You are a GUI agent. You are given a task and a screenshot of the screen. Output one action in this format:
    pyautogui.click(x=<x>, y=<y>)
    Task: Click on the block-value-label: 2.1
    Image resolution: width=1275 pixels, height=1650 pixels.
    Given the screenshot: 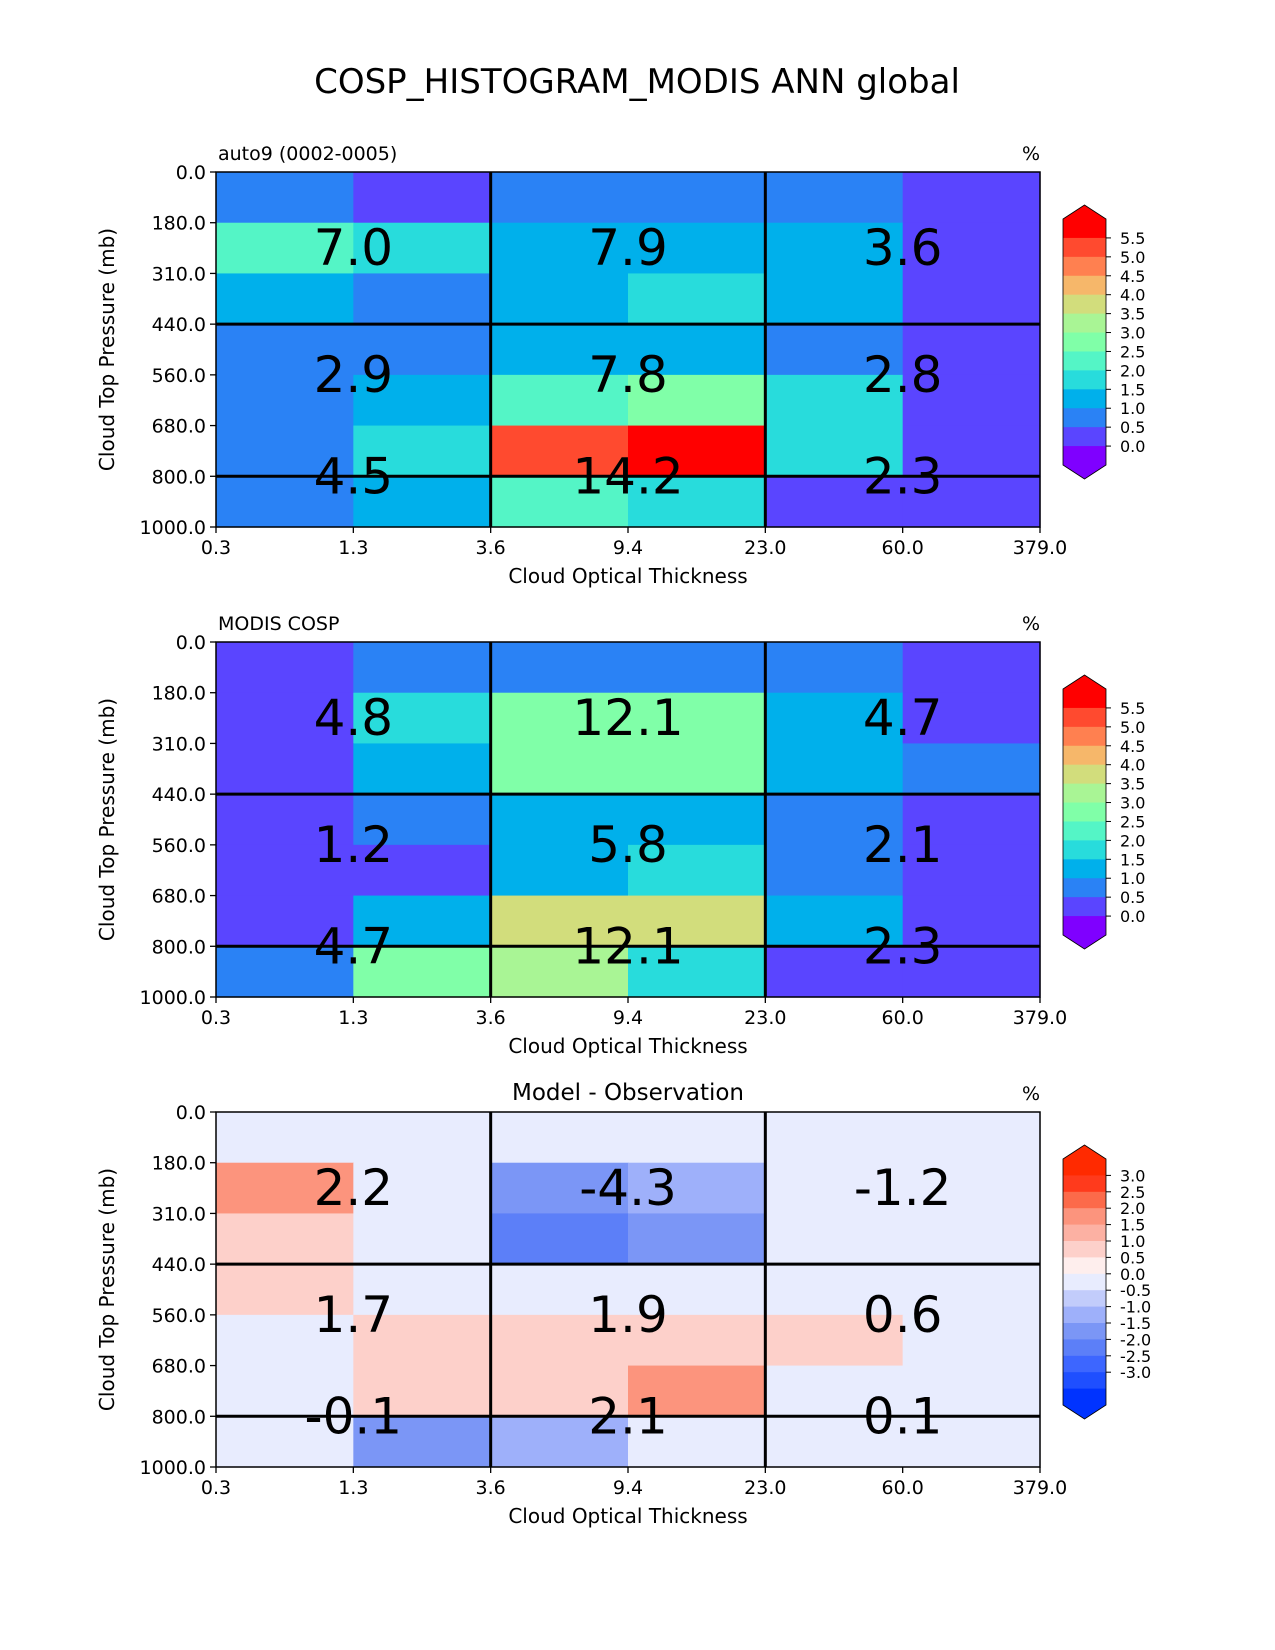 What is the action you would take?
    pyautogui.click(x=903, y=845)
    